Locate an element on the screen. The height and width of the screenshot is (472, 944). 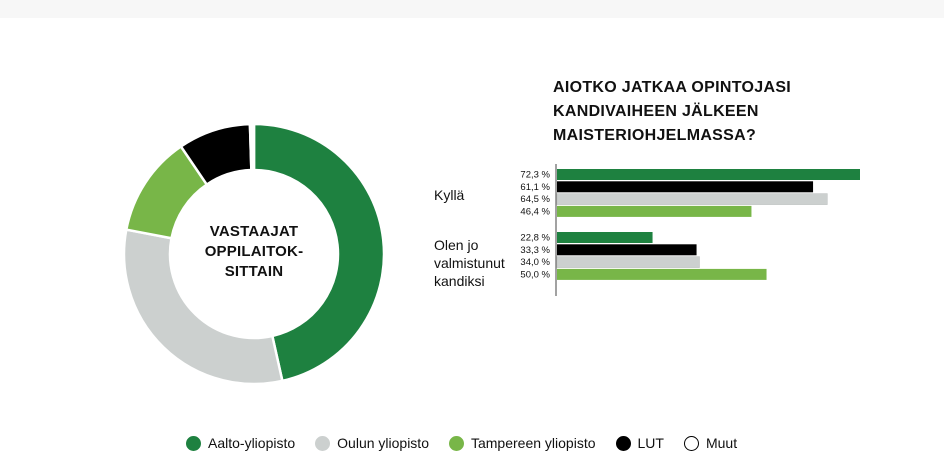
legend-label: Tampereen yliopisto is located at coordinates (533, 443).